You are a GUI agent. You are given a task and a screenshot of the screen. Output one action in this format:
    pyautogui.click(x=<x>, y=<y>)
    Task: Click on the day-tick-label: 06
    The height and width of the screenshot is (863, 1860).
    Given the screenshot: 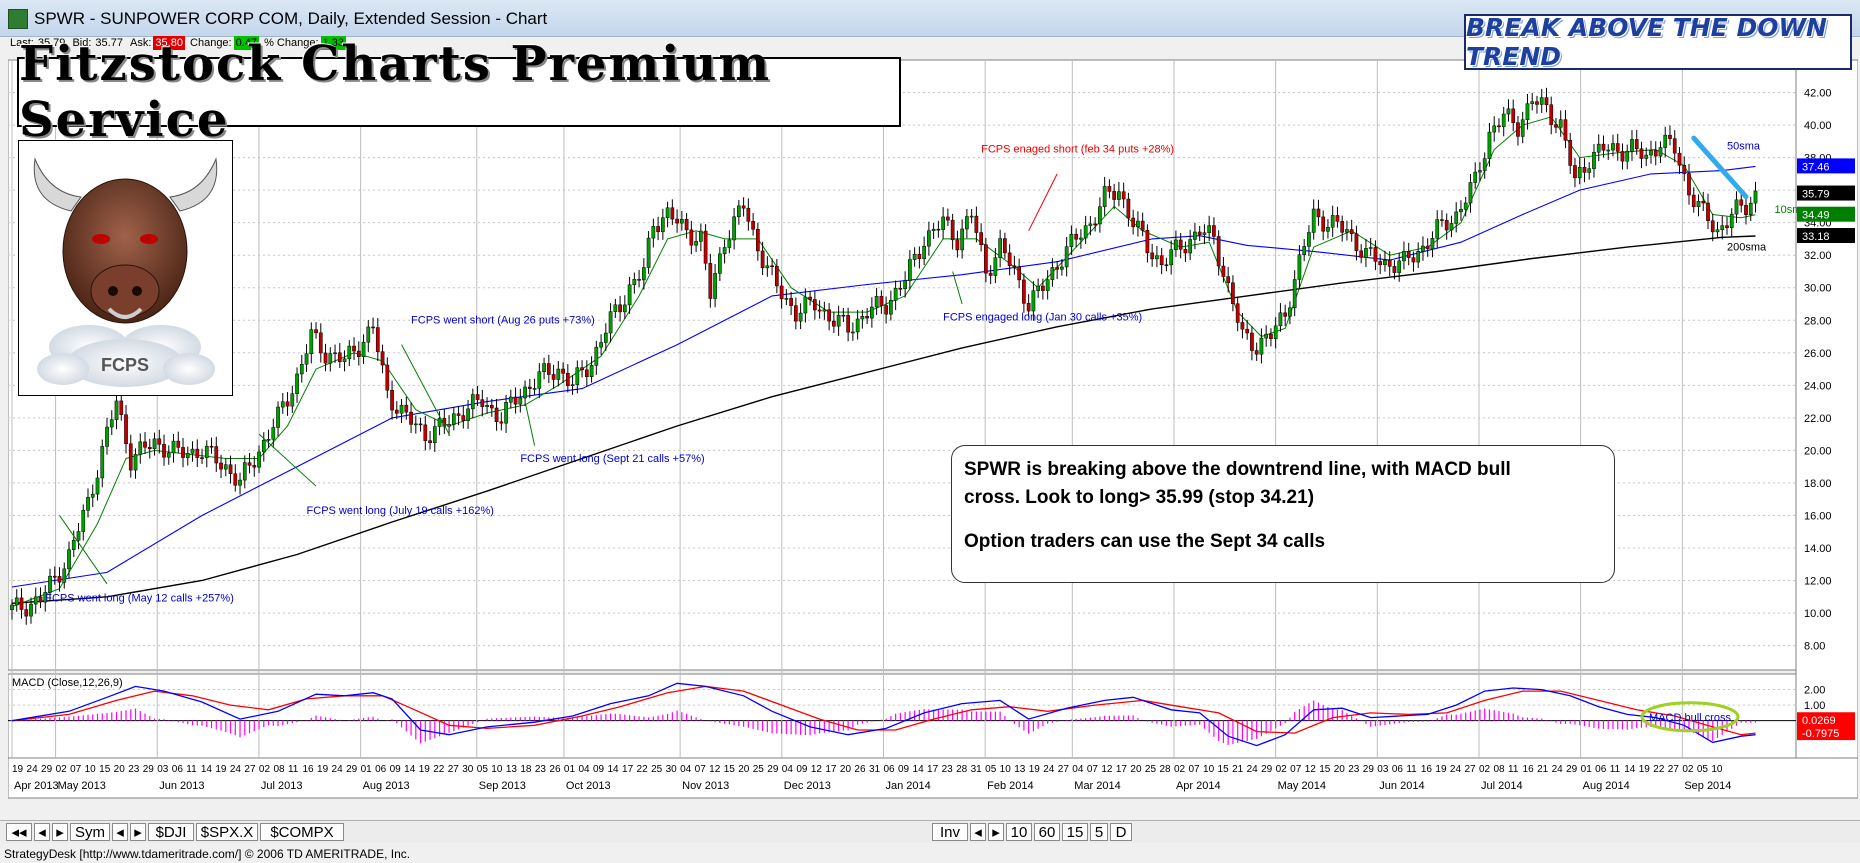 What is the action you would take?
    pyautogui.click(x=1601, y=769)
    